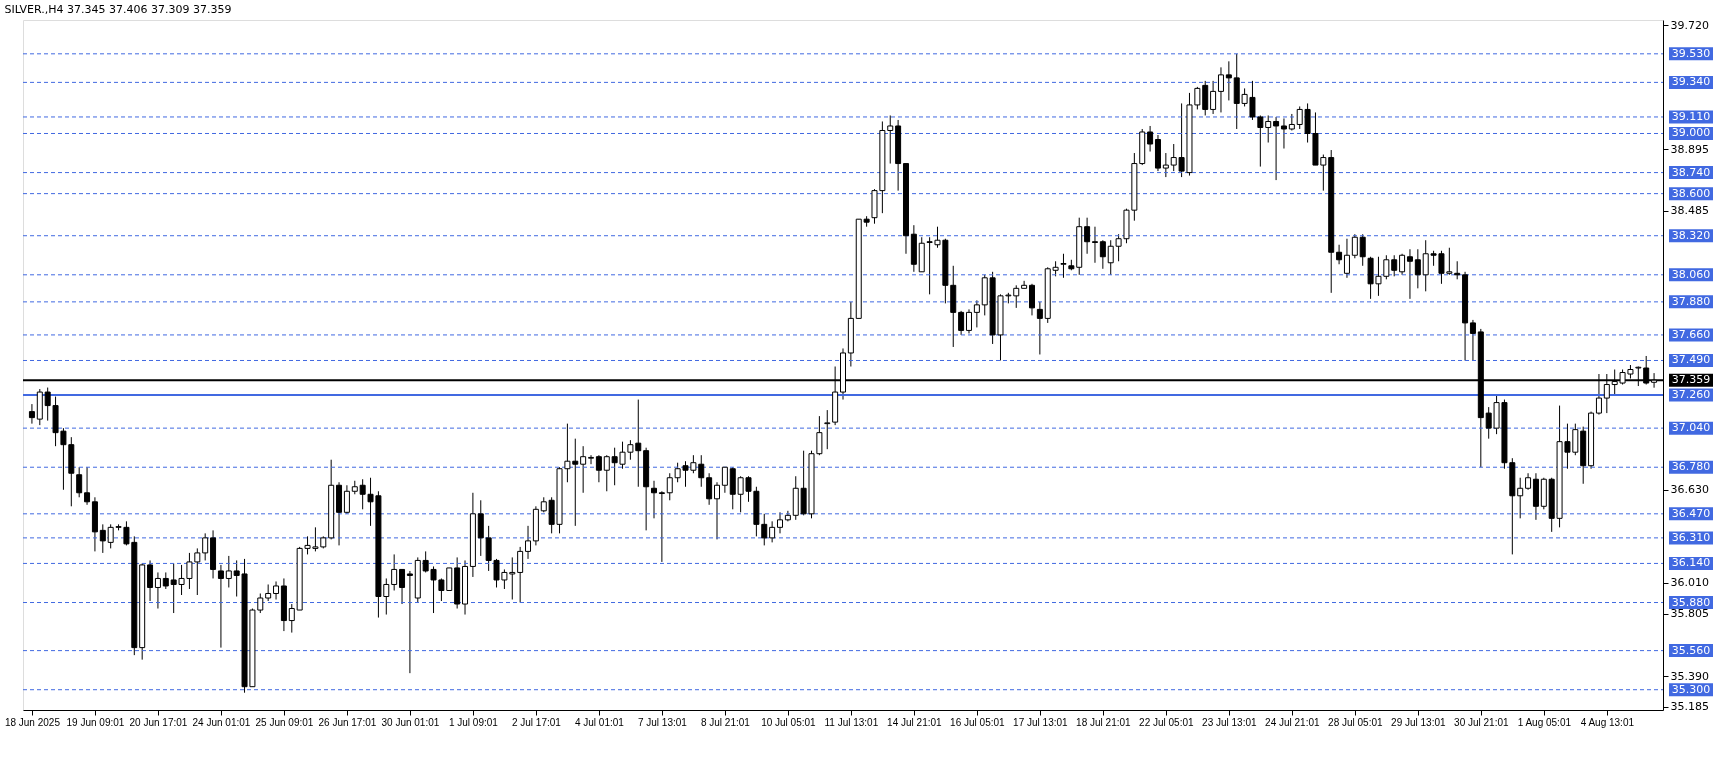  I want to click on y-tick-label: 35.185, so click(1689, 707).